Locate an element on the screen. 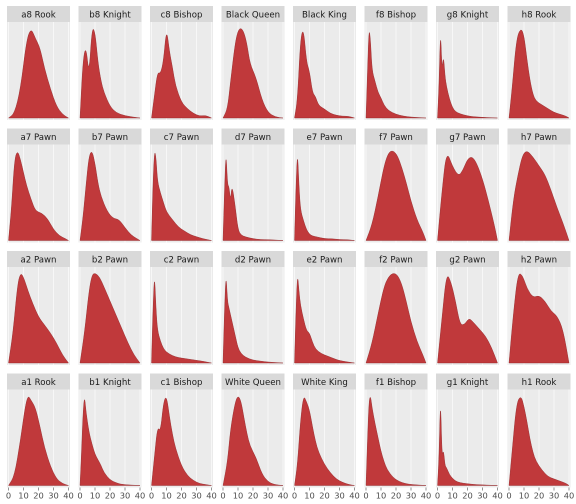 The height and width of the screenshot is (504, 576). facet-label: d7 Pawn is located at coordinates (253, 138).